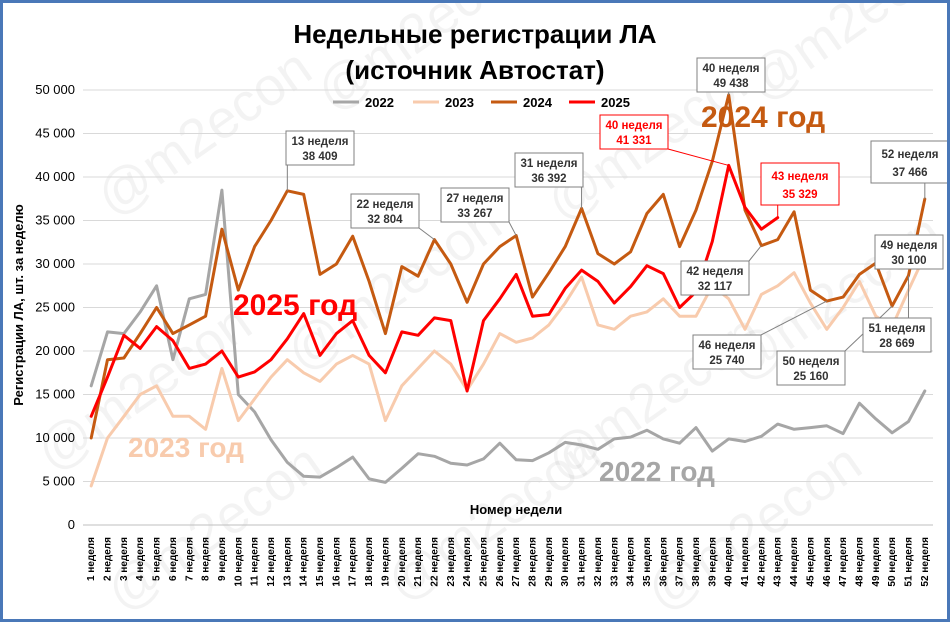 The height and width of the screenshot is (622, 950). I want to click on x-tick-label: 12 неделя, so click(271, 562).